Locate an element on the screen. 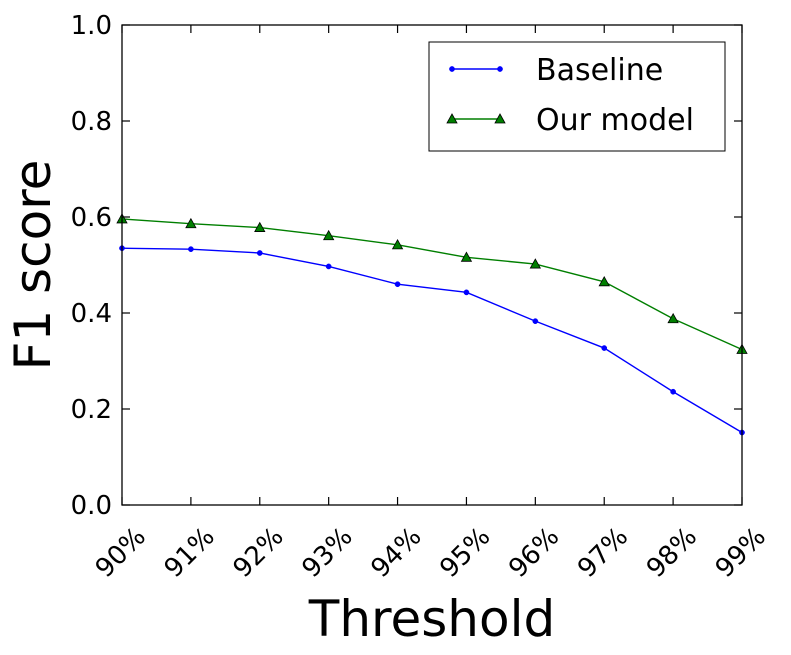 This screenshot has height=655, width=791. y-tick-label: 0.8 is located at coordinates (91, 122).